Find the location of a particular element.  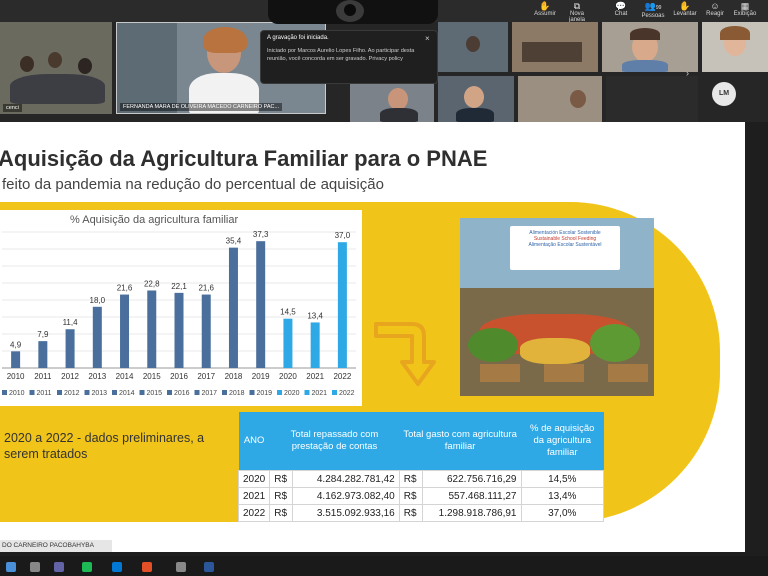

legend-entry: 2020 is located at coordinates (292, 393).